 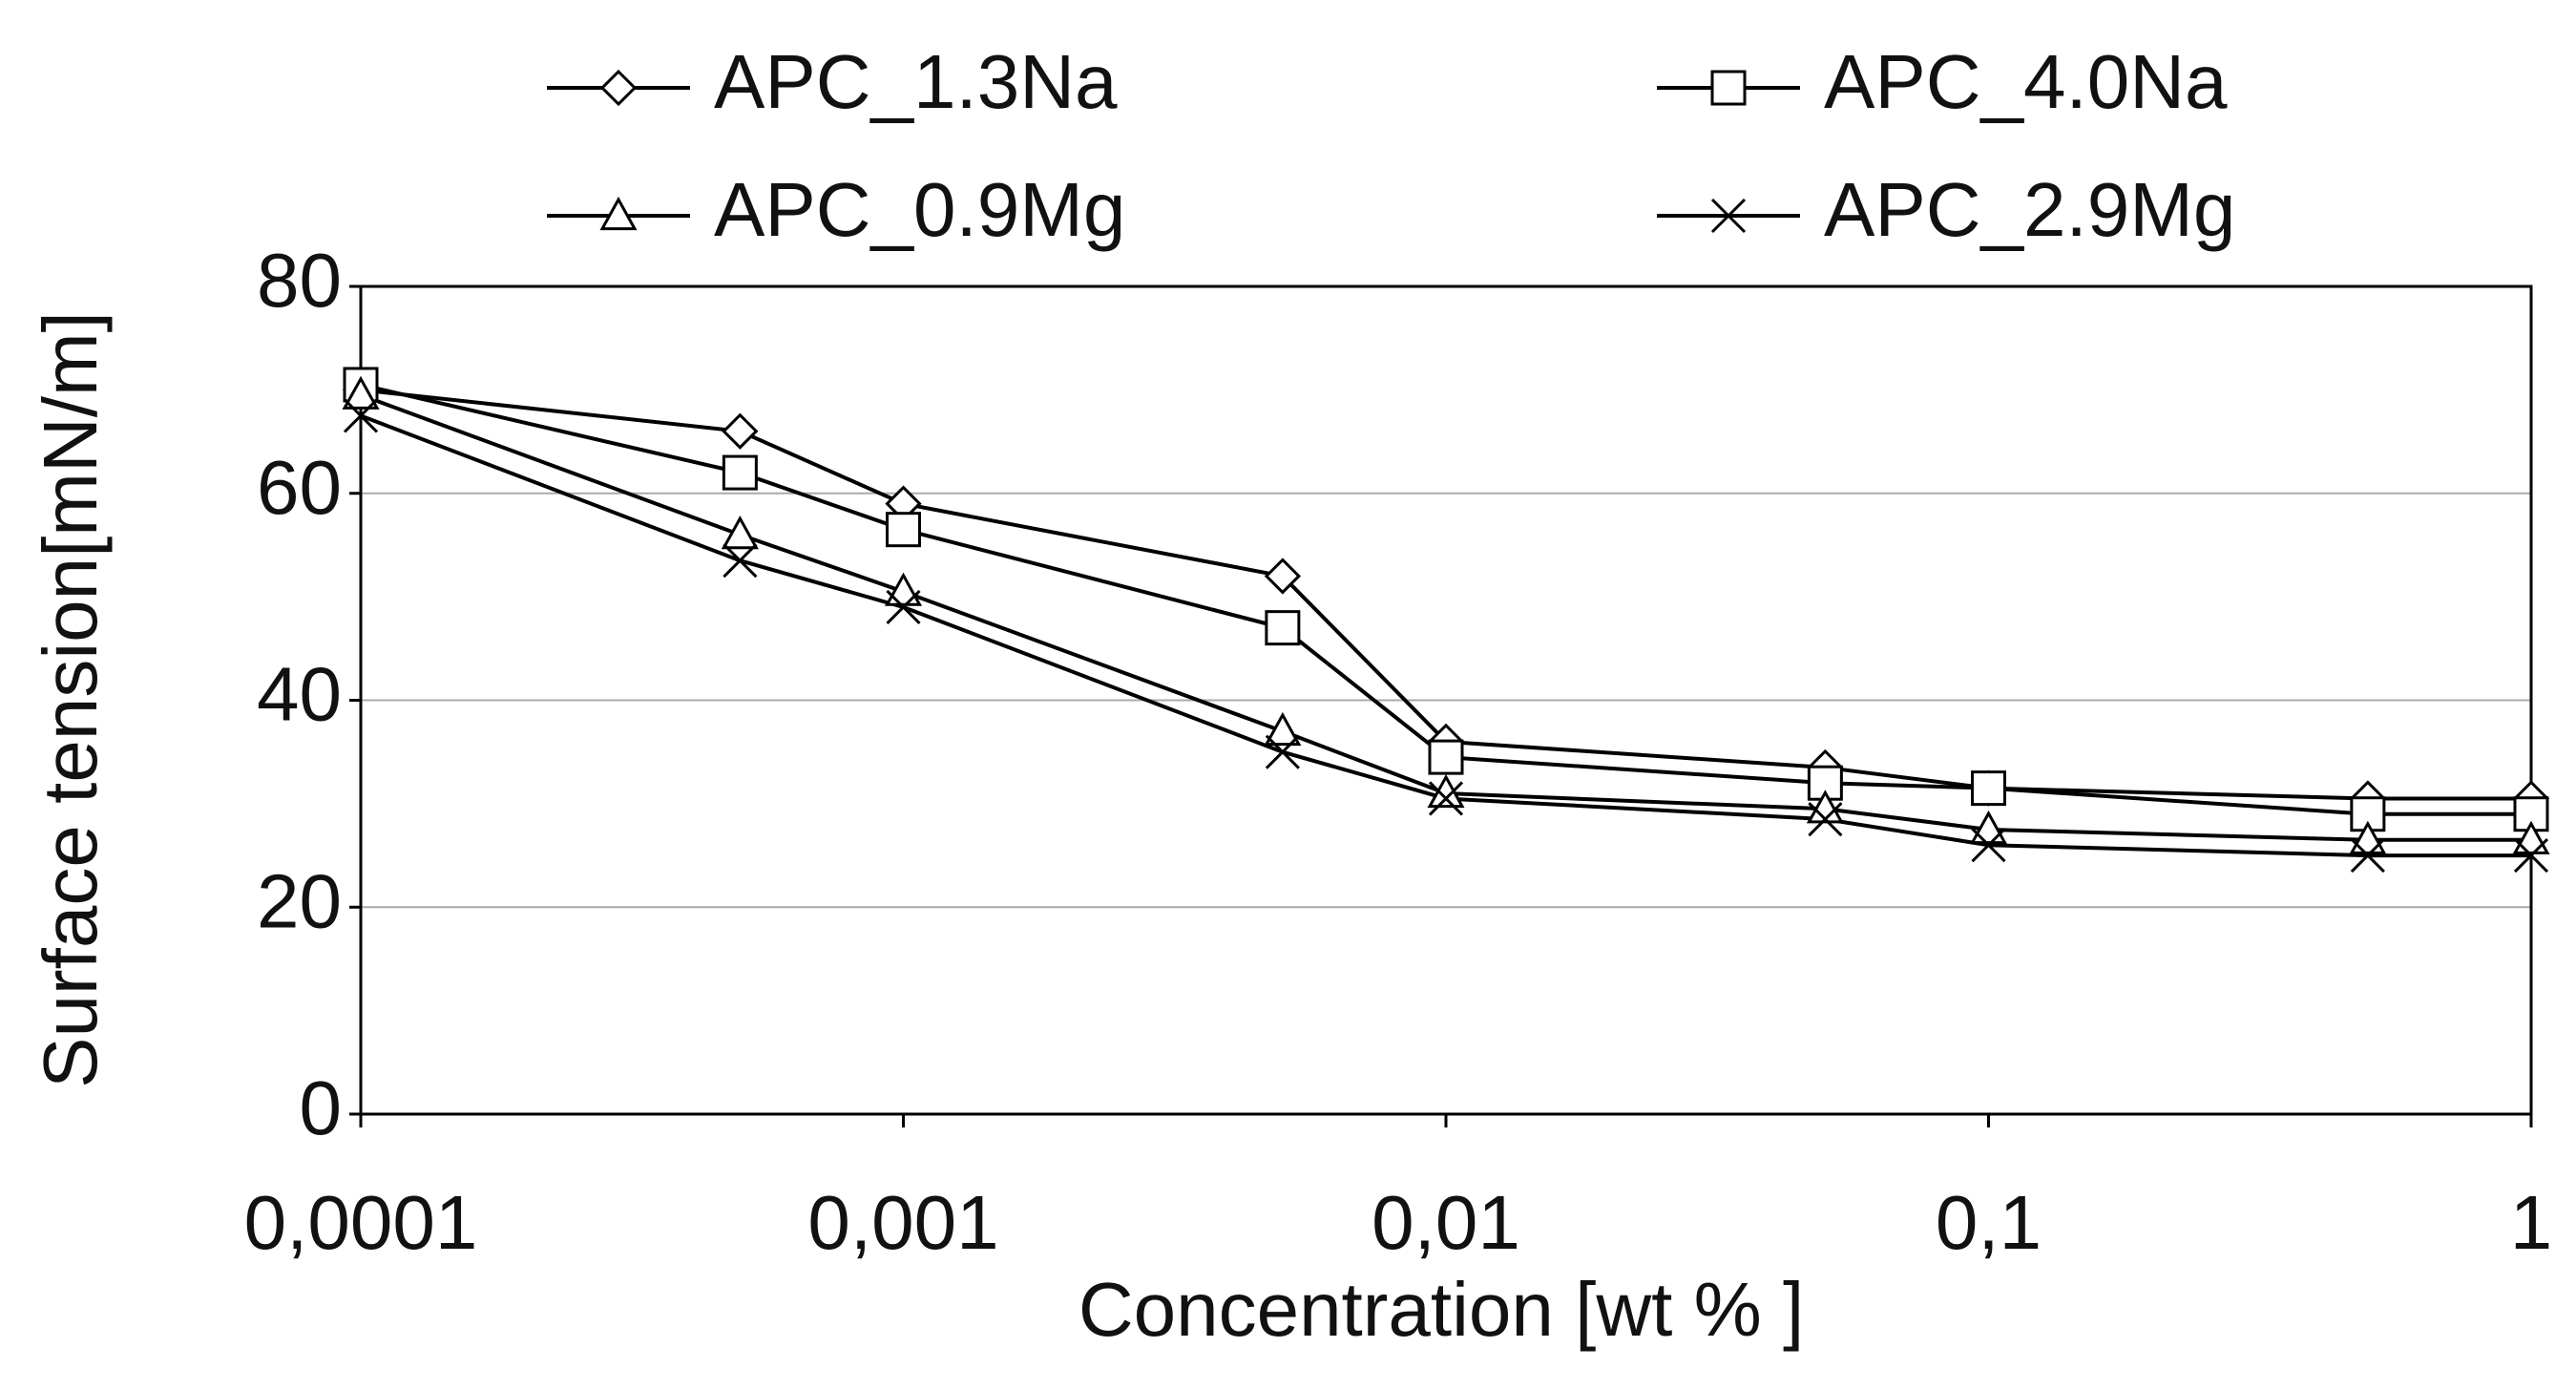 What do you see at coordinates (299, 695) in the screenshot?
I see `y-tick-label: 40` at bounding box center [299, 695].